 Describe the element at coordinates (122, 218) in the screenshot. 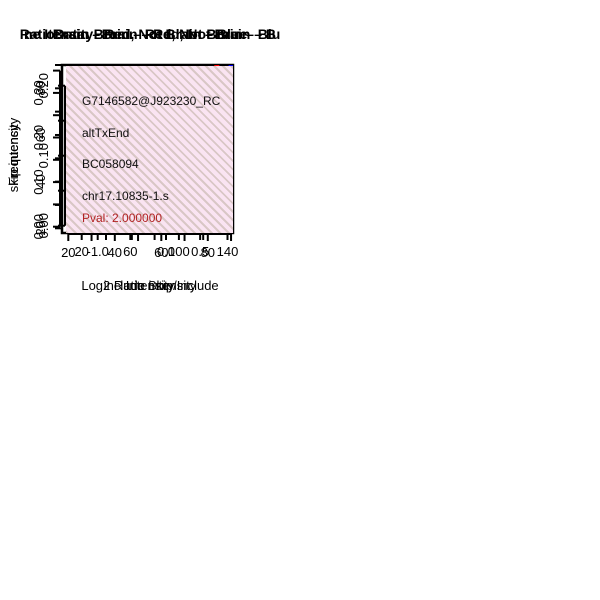

I see `pval-text: Pval: 2.000000` at that location.